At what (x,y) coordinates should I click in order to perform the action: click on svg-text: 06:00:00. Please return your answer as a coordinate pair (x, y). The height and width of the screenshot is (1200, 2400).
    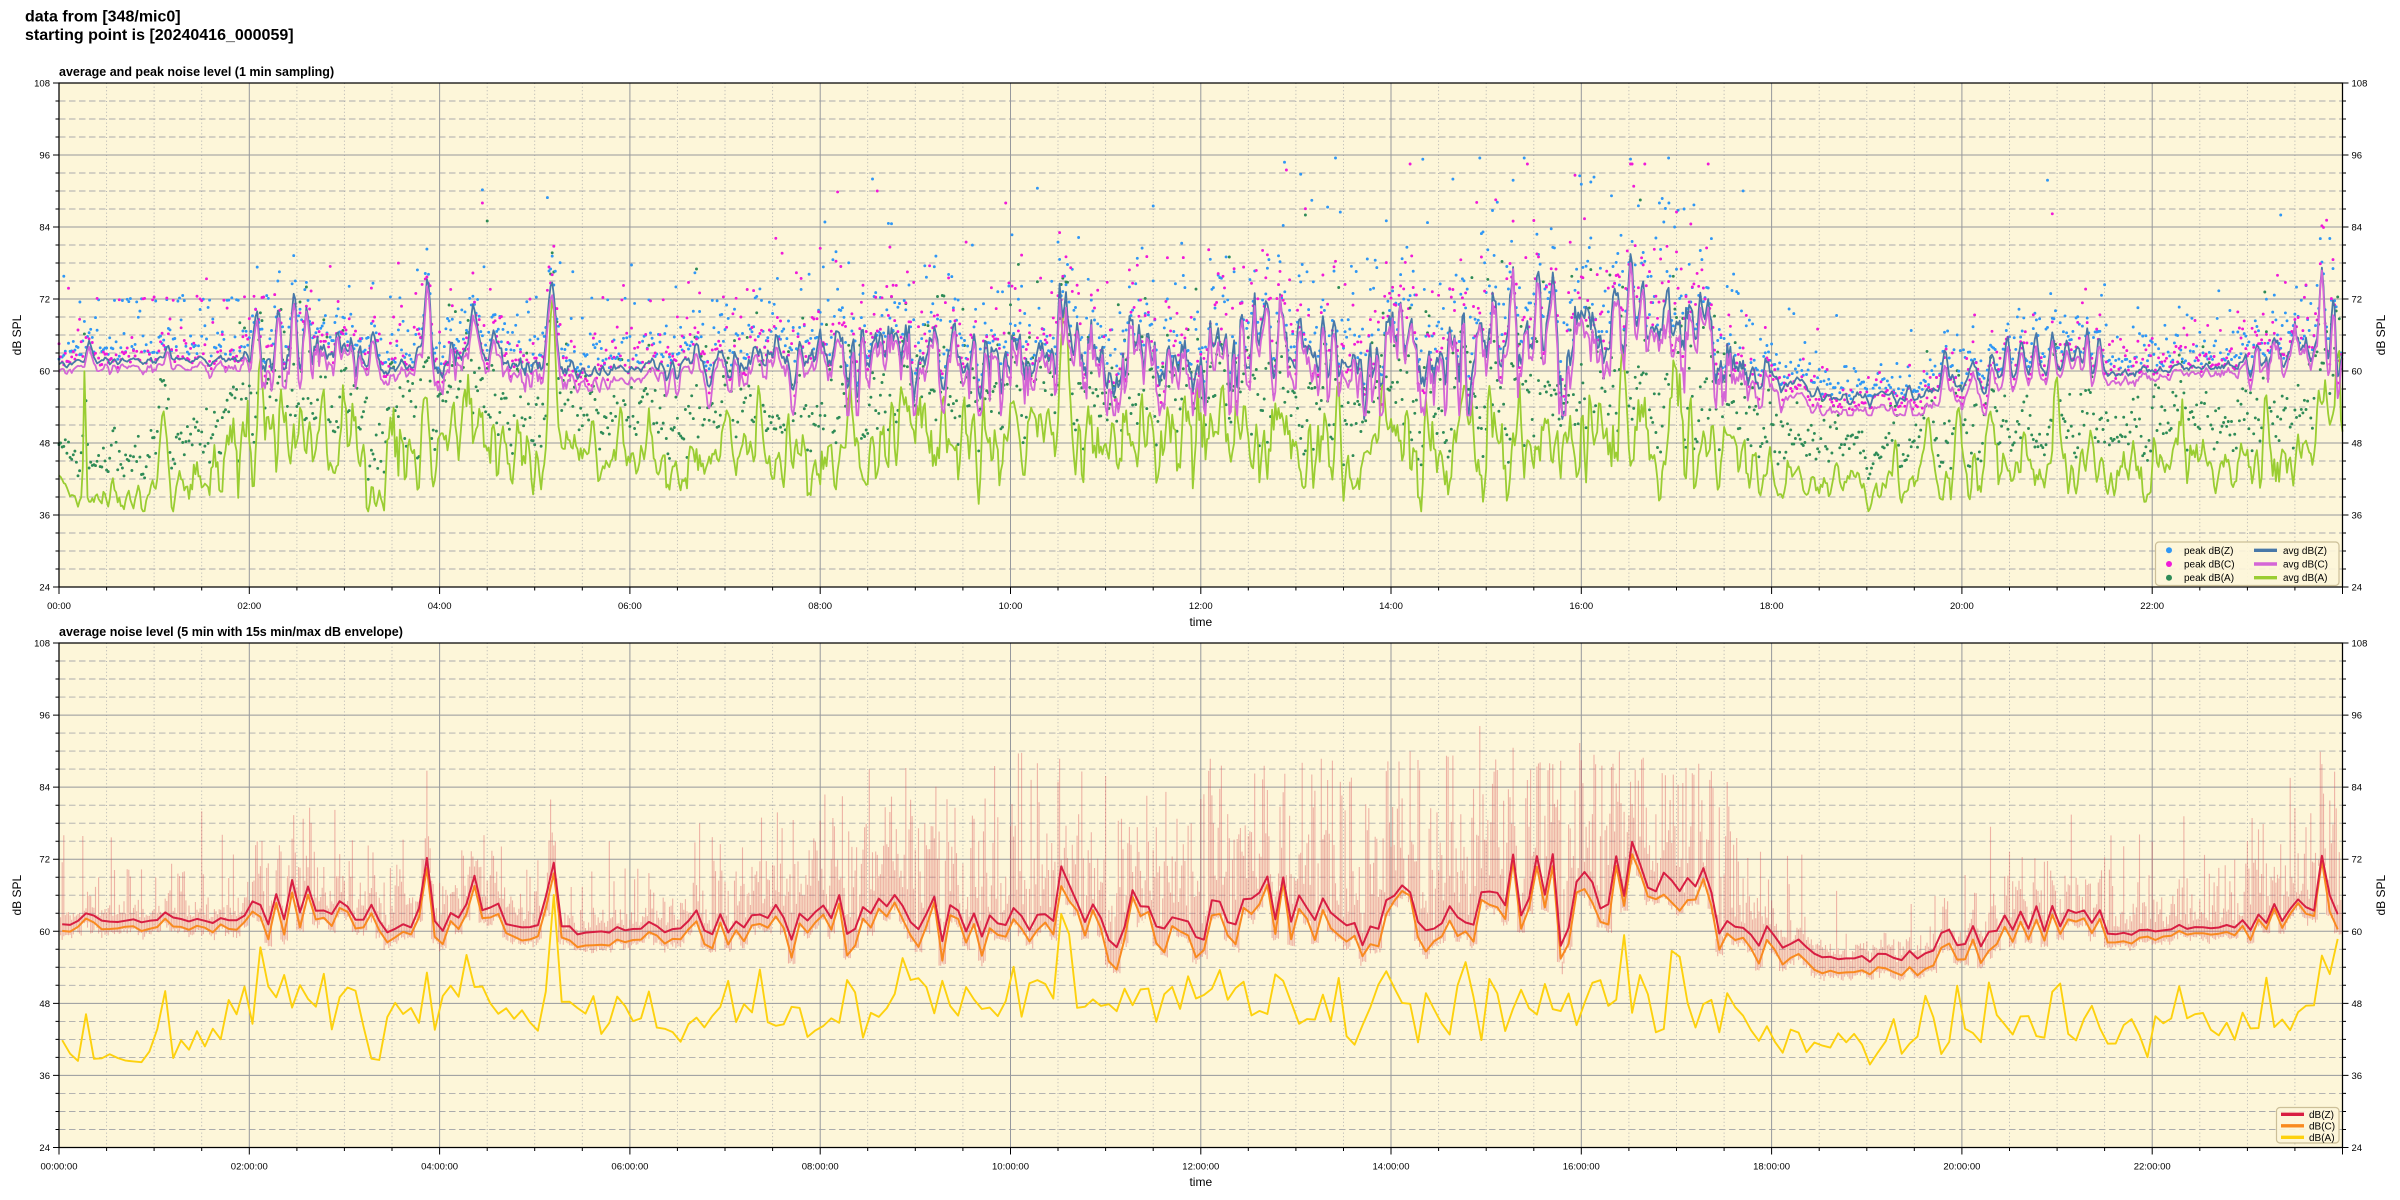
    Looking at the image, I should click on (629, 1167).